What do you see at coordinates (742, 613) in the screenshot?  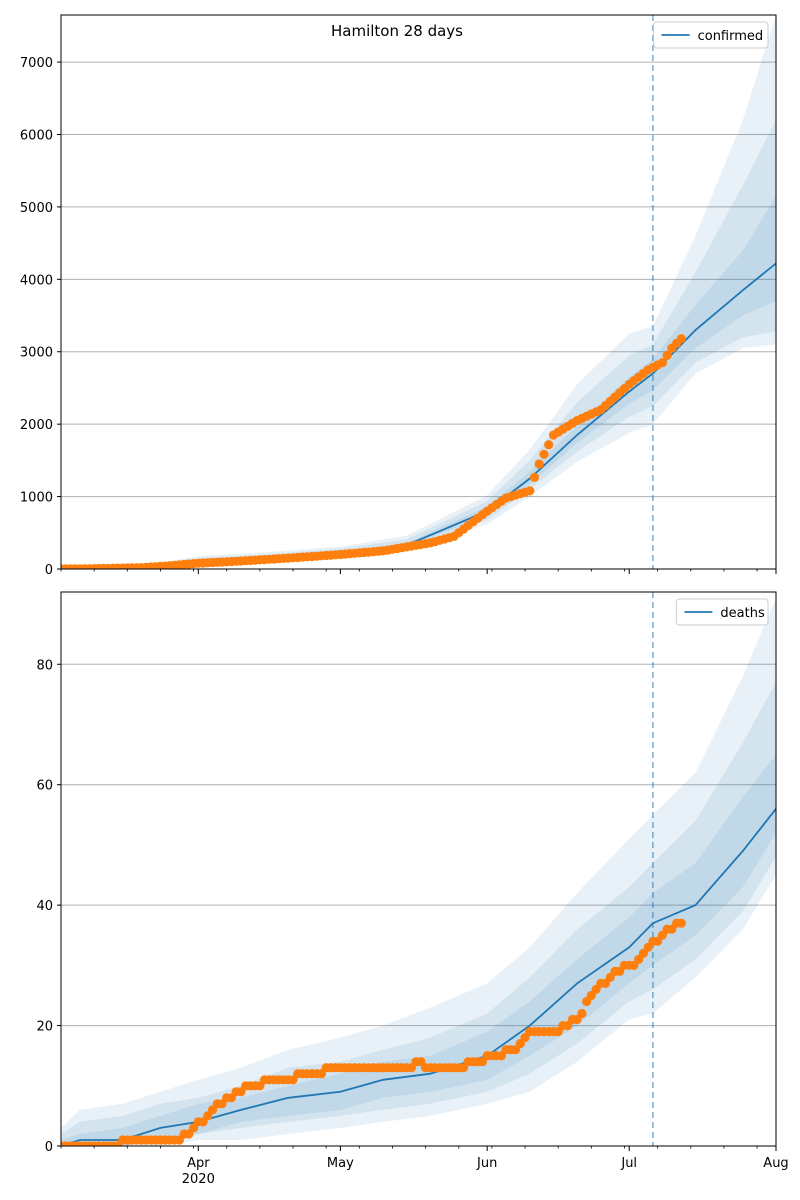 I see `legend-label: deaths` at bounding box center [742, 613].